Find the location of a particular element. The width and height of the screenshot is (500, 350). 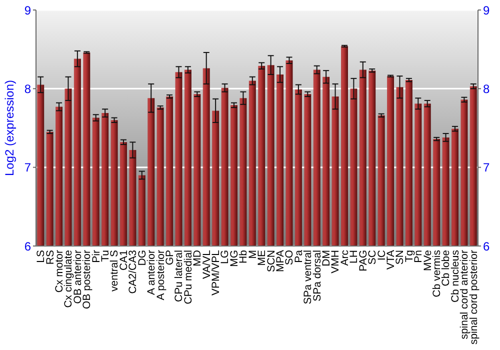

y-tick-label: 9 is located at coordinates (28, 10).